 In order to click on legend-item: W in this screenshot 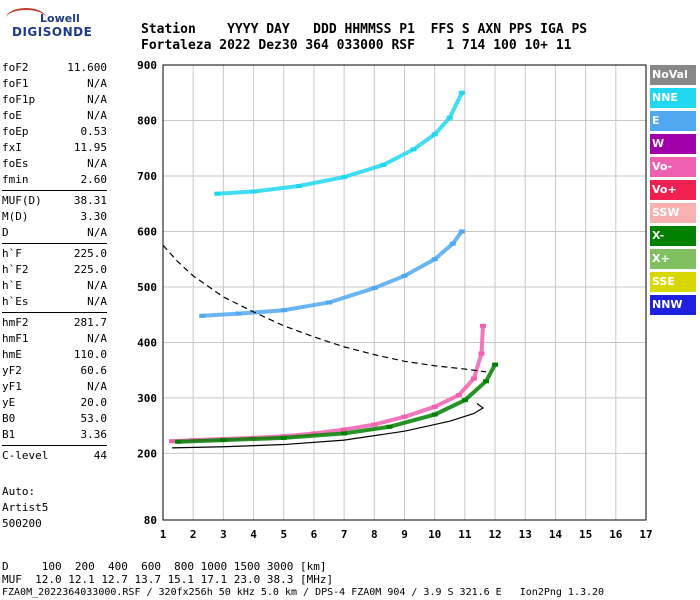, I will do `click(673, 144)`.